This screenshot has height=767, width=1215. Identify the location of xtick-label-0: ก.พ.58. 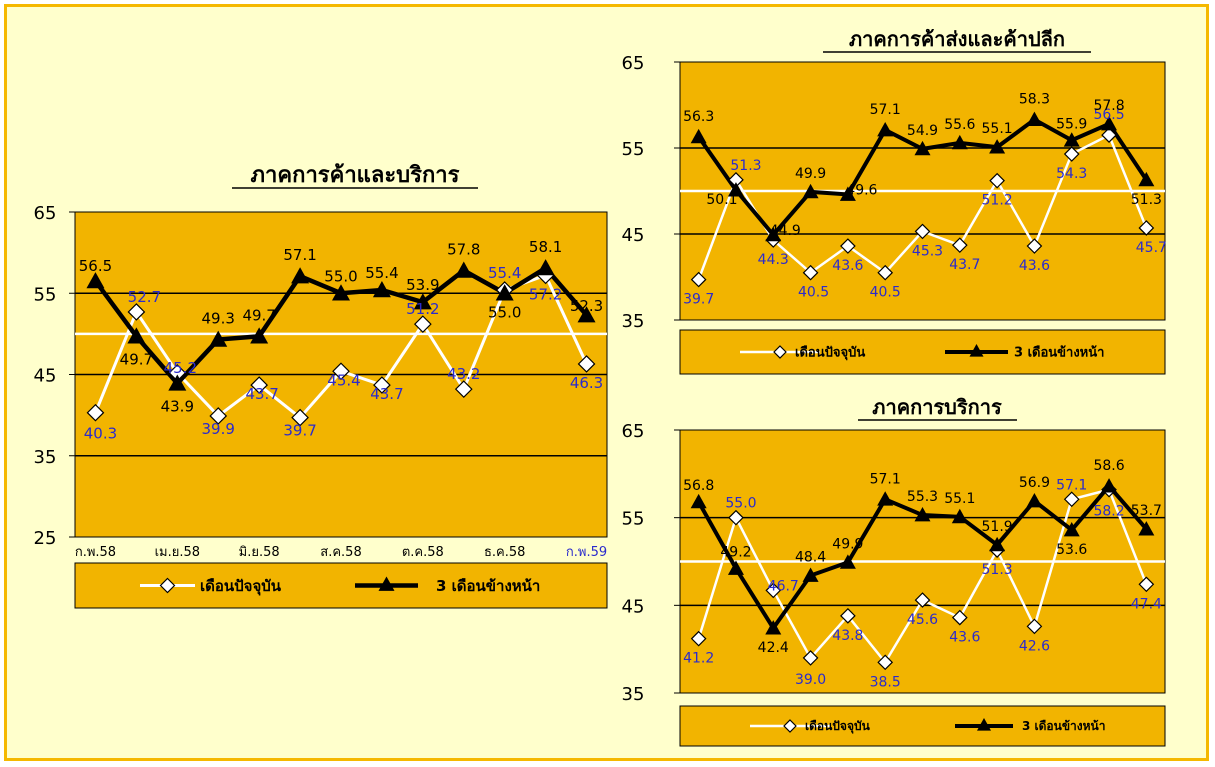
(95, 552).